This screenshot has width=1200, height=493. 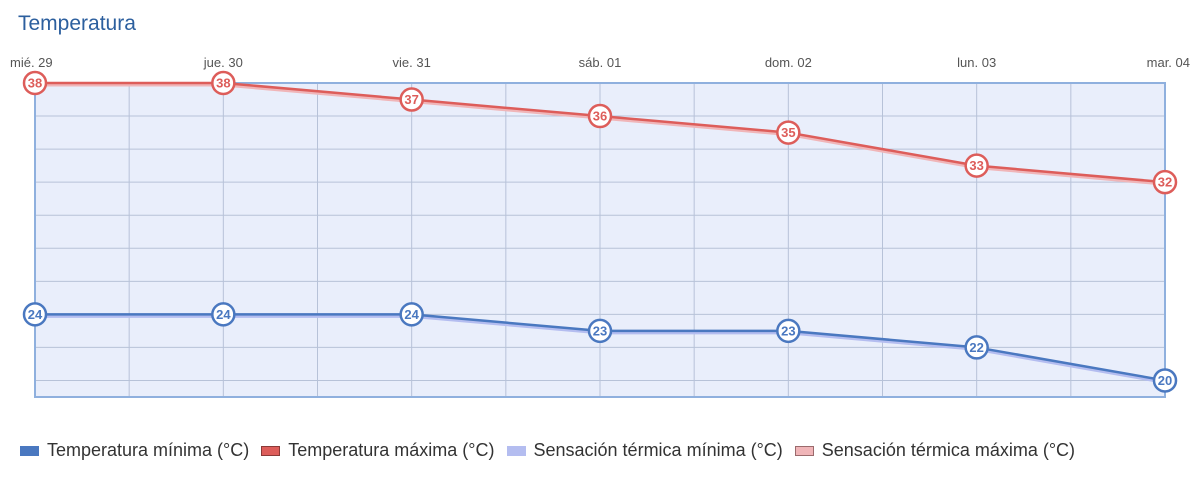 I want to click on data-label-max: 35, so click(x=788, y=132).